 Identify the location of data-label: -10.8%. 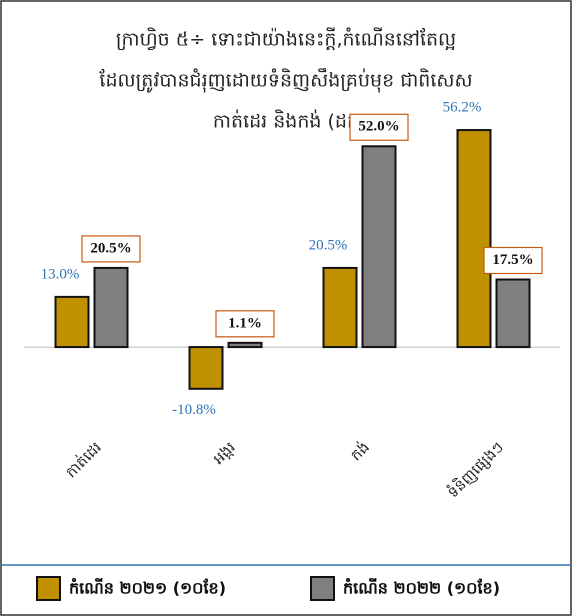
(194, 410).